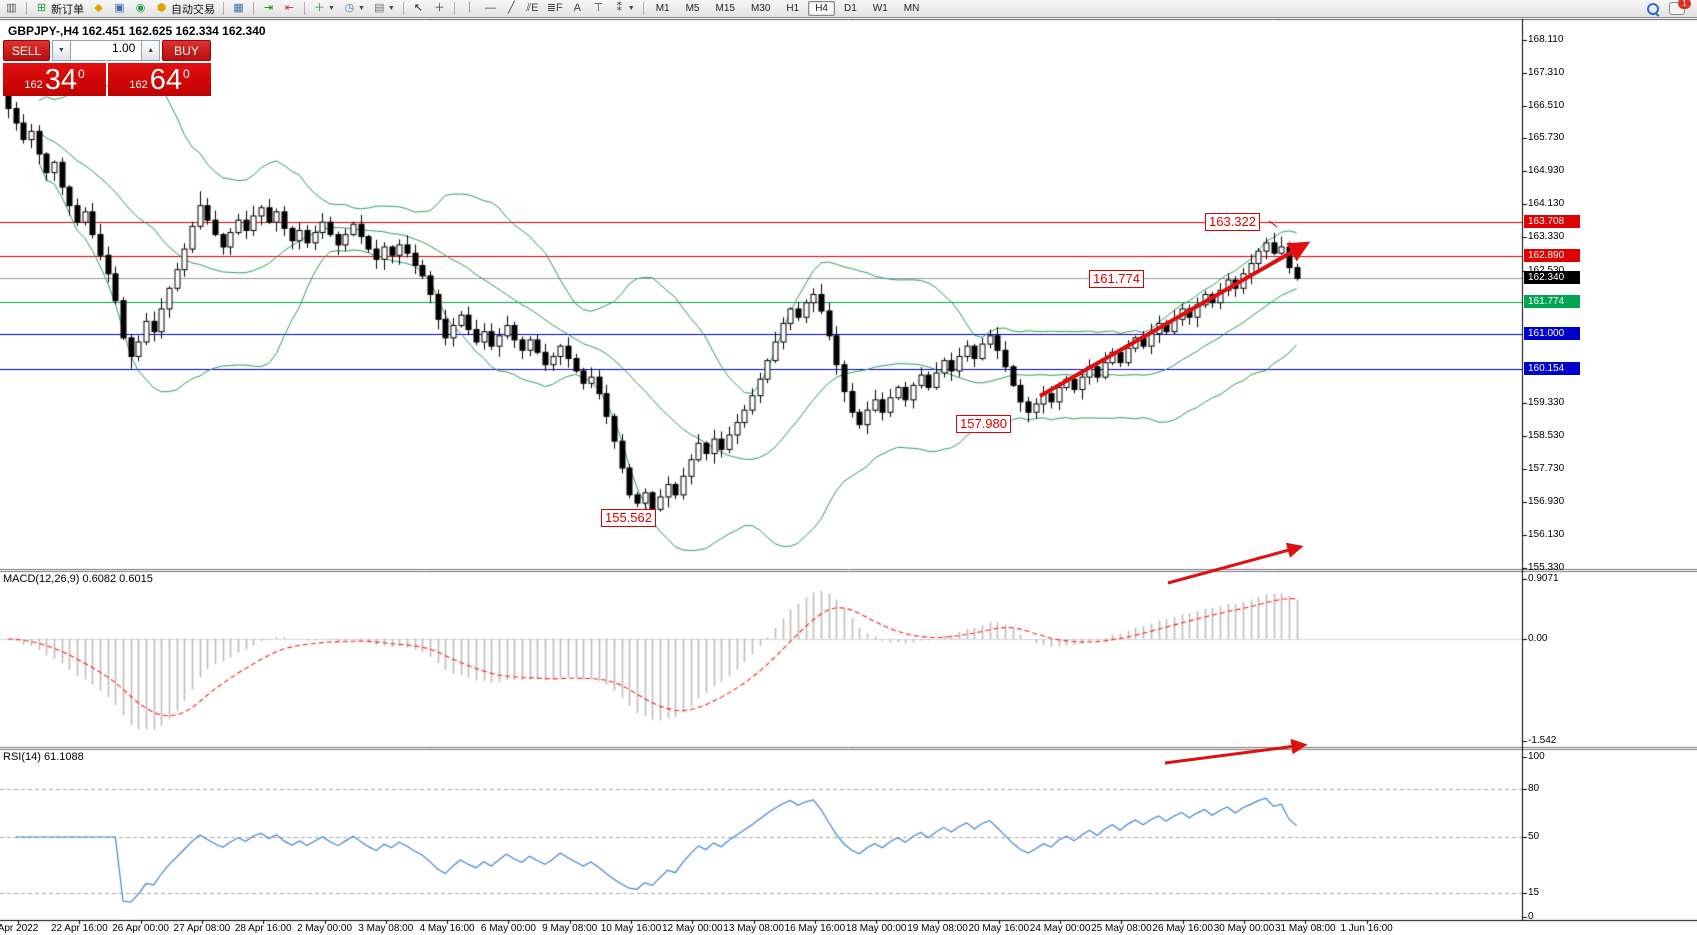  Describe the element at coordinates (159, 79) in the screenshot. I see `buy-quote: 162 64 0` at that location.